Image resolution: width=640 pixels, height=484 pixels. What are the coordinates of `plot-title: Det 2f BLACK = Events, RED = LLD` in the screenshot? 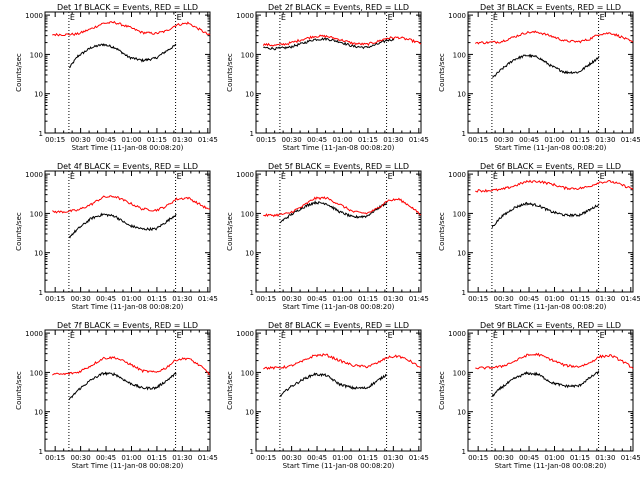 It's located at (338, 7).